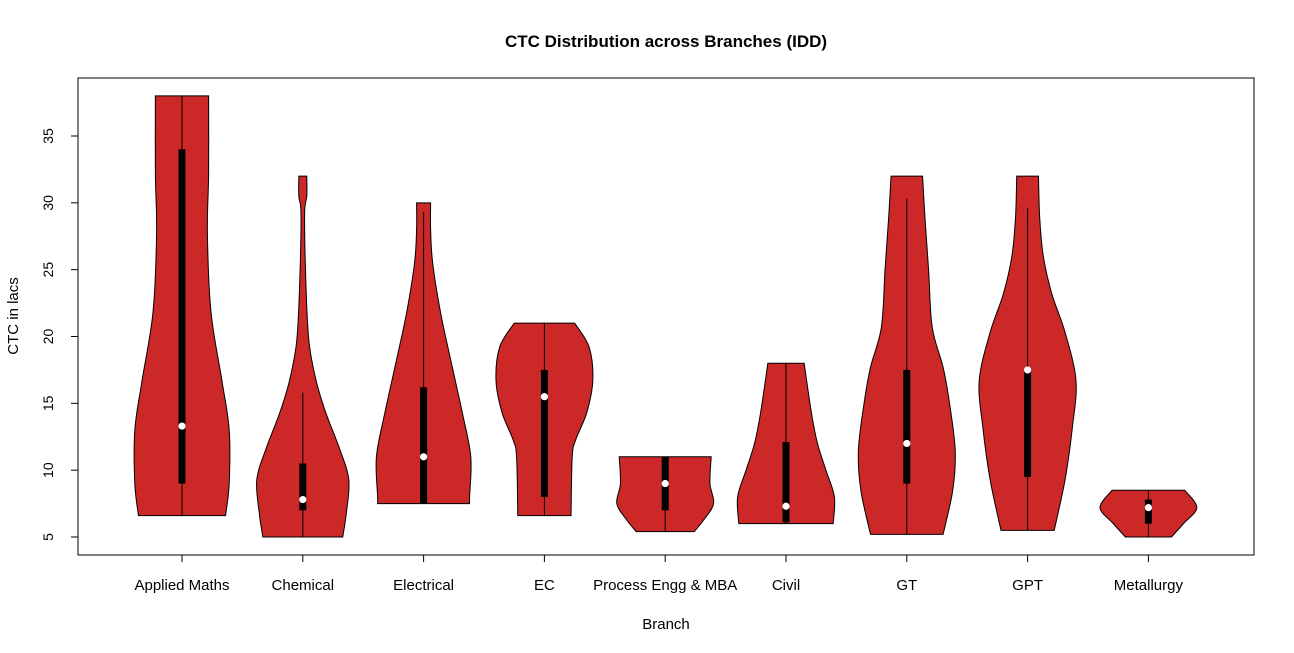  What do you see at coordinates (48, 203) in the screenshot?
I see `y-tick-label: 30` at bounding box center [48, 203].